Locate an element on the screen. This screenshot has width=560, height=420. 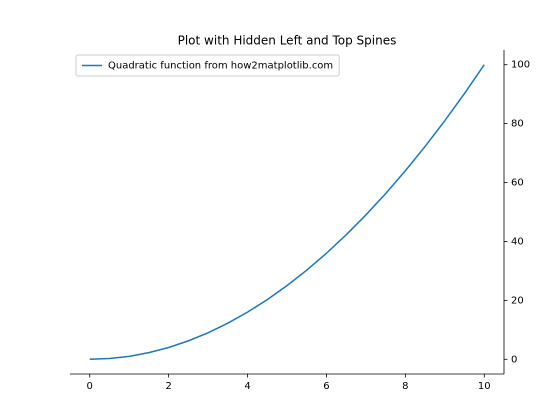
y-tick-label: 0 is located at coordinates (514, 359).